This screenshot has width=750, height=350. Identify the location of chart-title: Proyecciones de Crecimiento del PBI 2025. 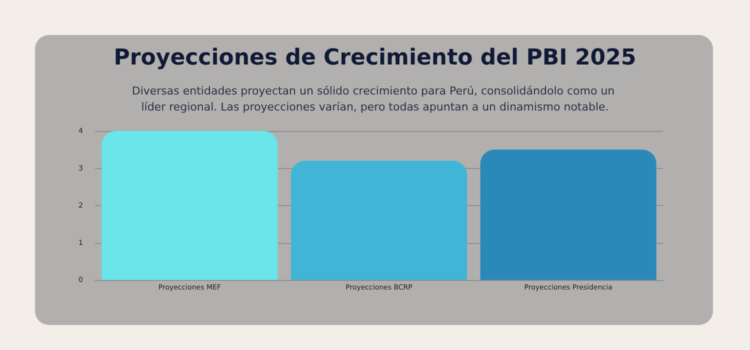
(375, 58).